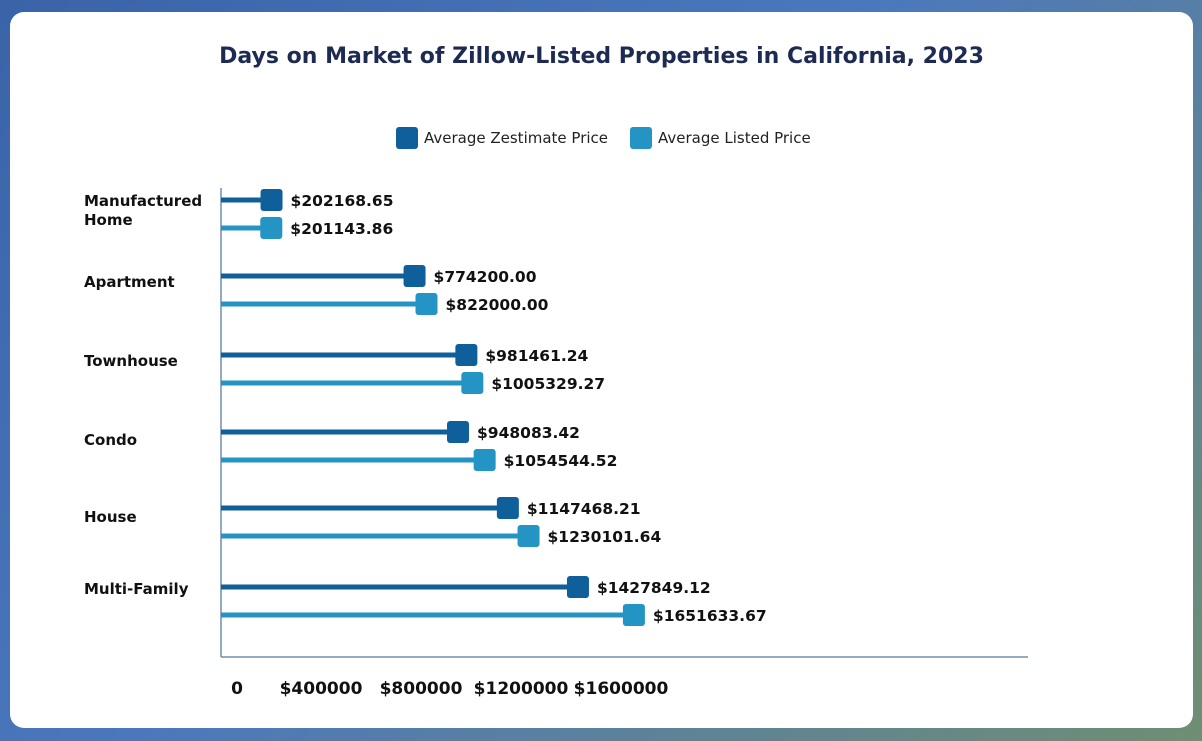 Image resolution: width=1202 pixels, height=741 pixels. Describe the element at coordinates (143, 210) in the screenshot. I see `category-label: Manufactured Home` at that location.